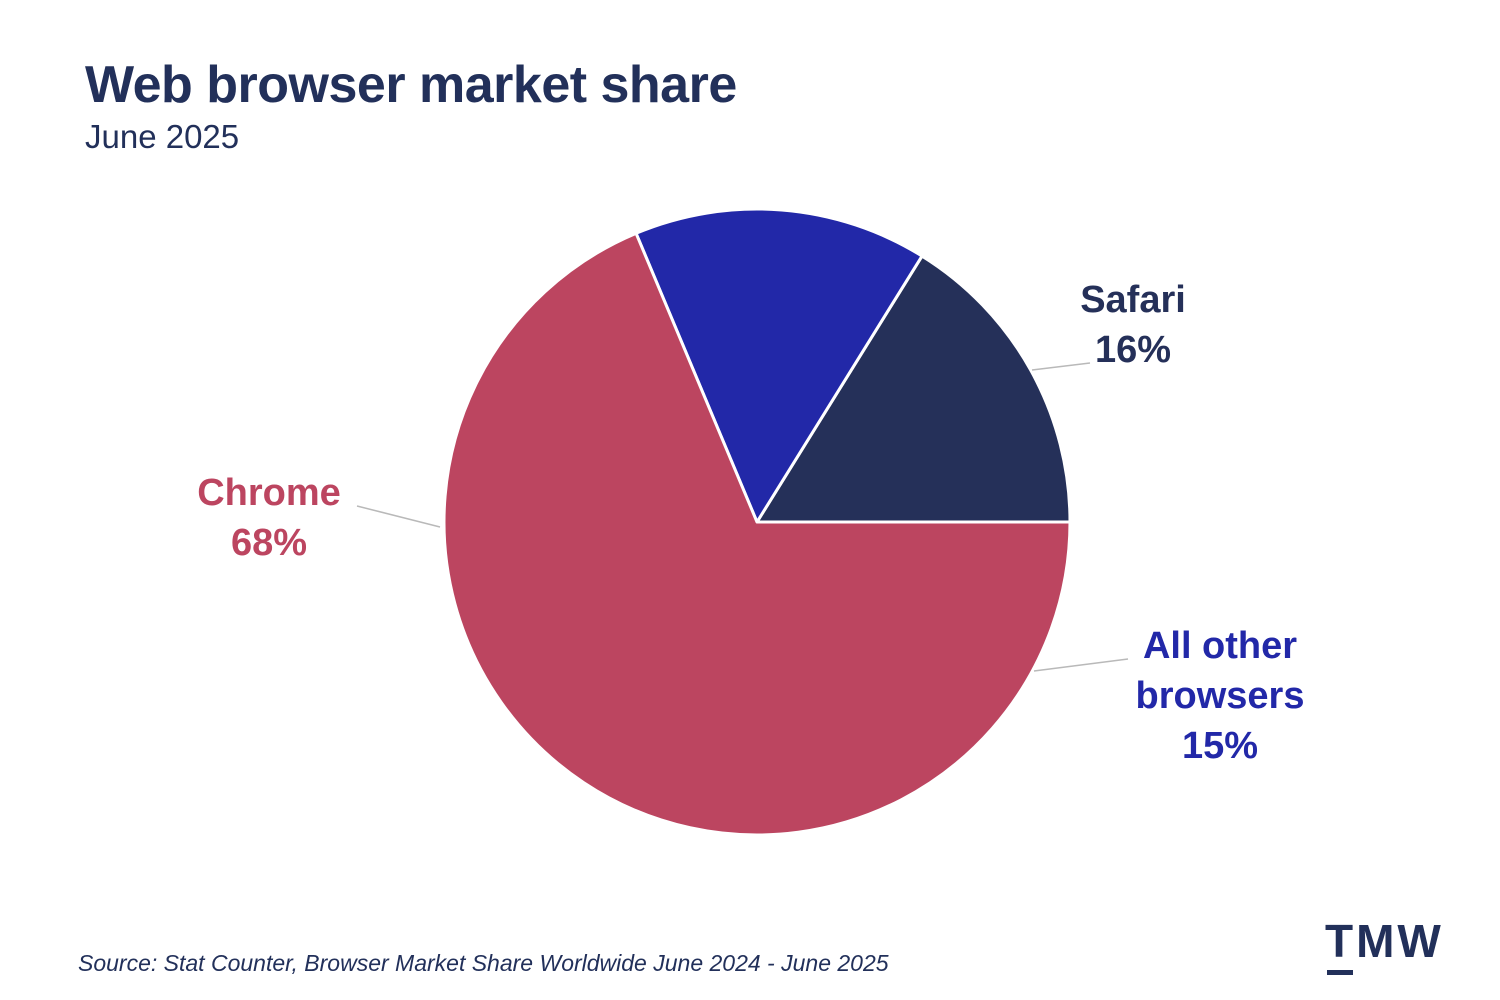 This screenshot has height=1000, width=1500. I want to click on logo-underline, so click(1340, 972).